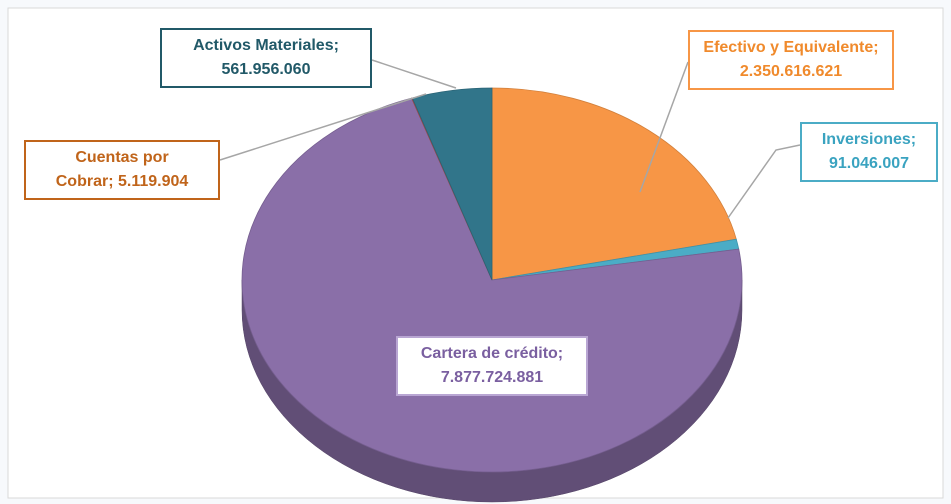  Describe the element at coordinates (492, 377) in the screenshot. I see `label-value: 7.877.724.881` at that location.